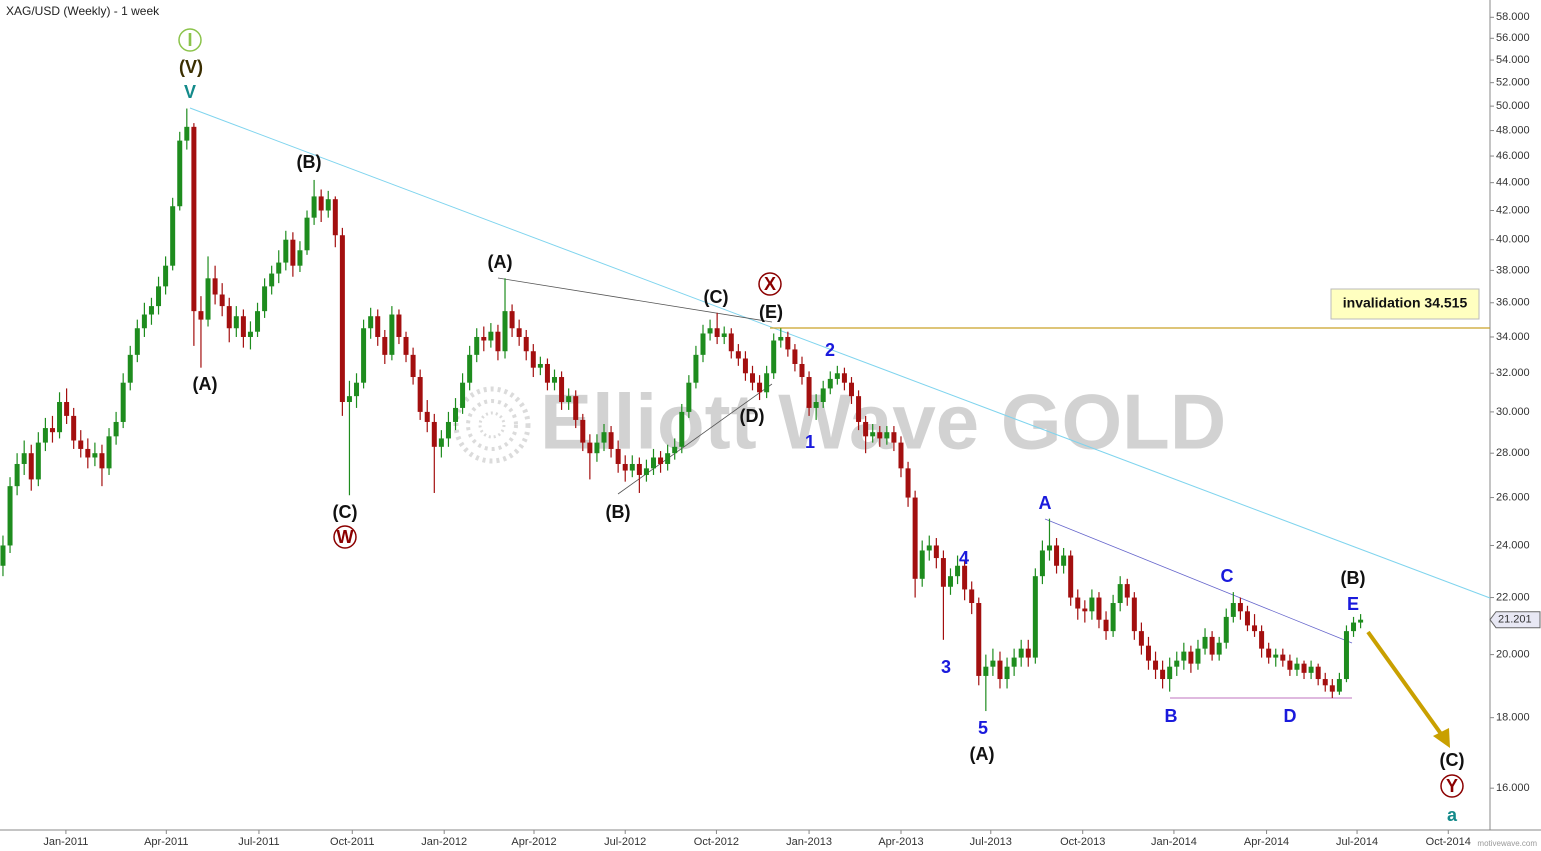 This screenshot has height=851, width=1541. What do you see at coordinates (191, 67) in the screenshot?
I see `wave-label: (V)` at bounding box center [191, 67].